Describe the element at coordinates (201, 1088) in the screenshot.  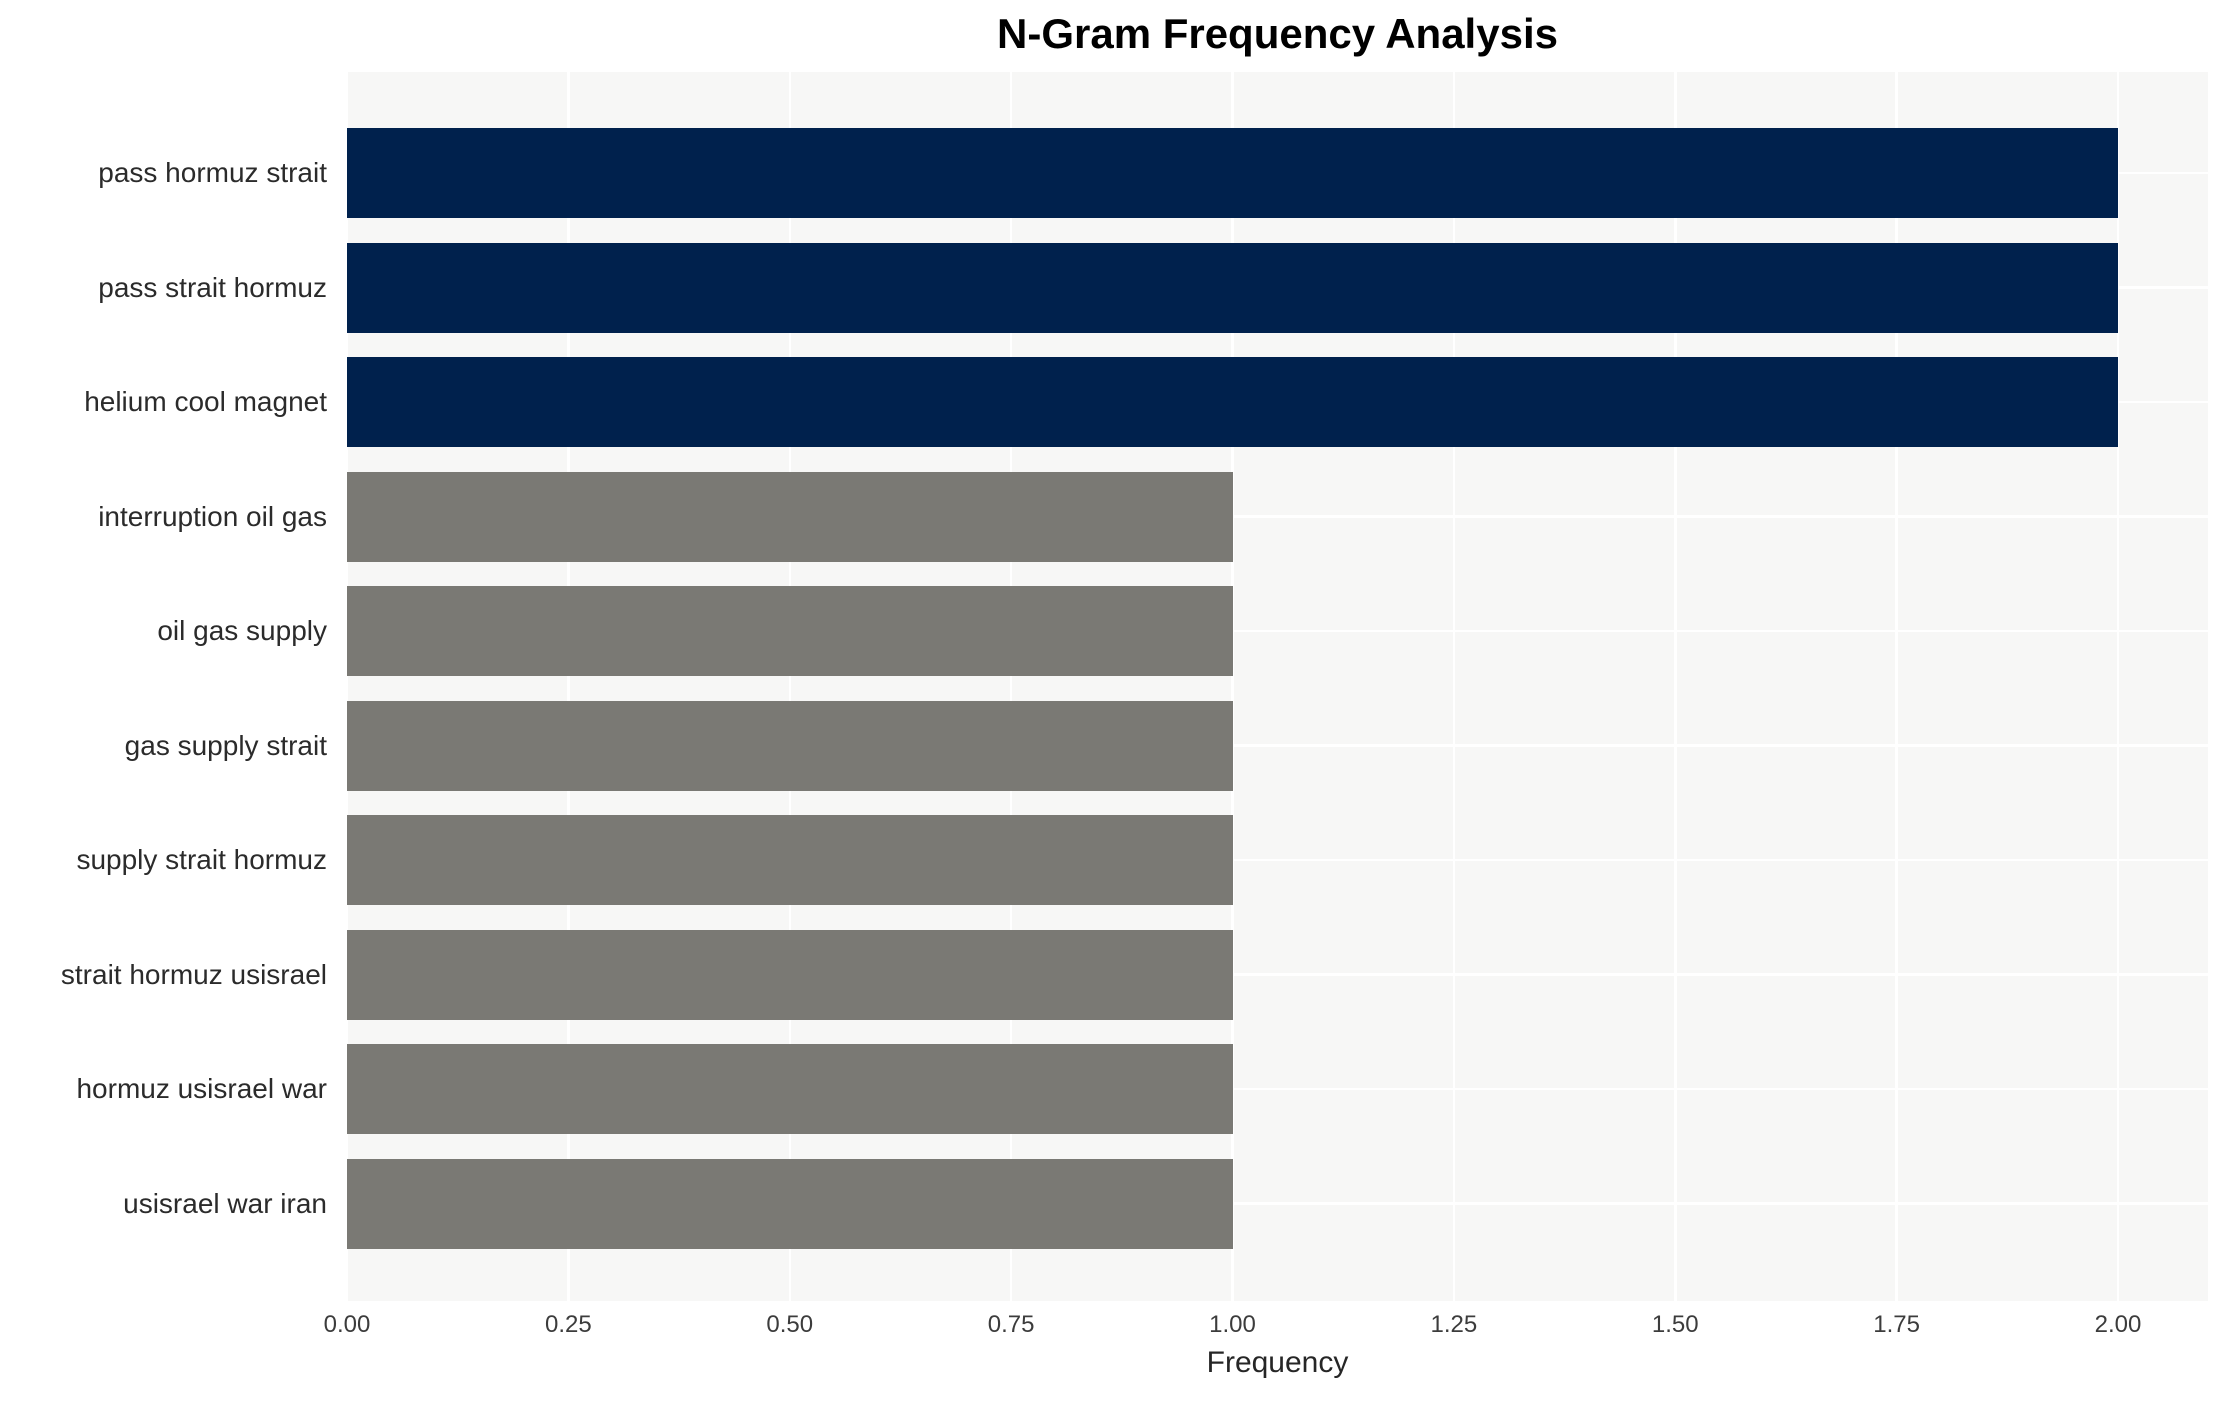
I see `y-tick-label: hormuz usisrael war` at that location.